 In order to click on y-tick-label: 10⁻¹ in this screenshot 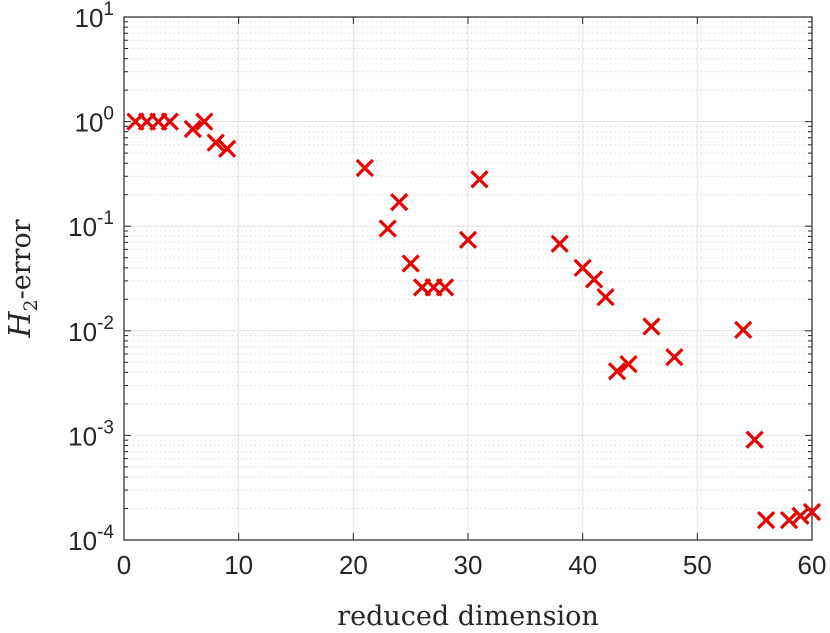, I will do `click(91, 225)`.